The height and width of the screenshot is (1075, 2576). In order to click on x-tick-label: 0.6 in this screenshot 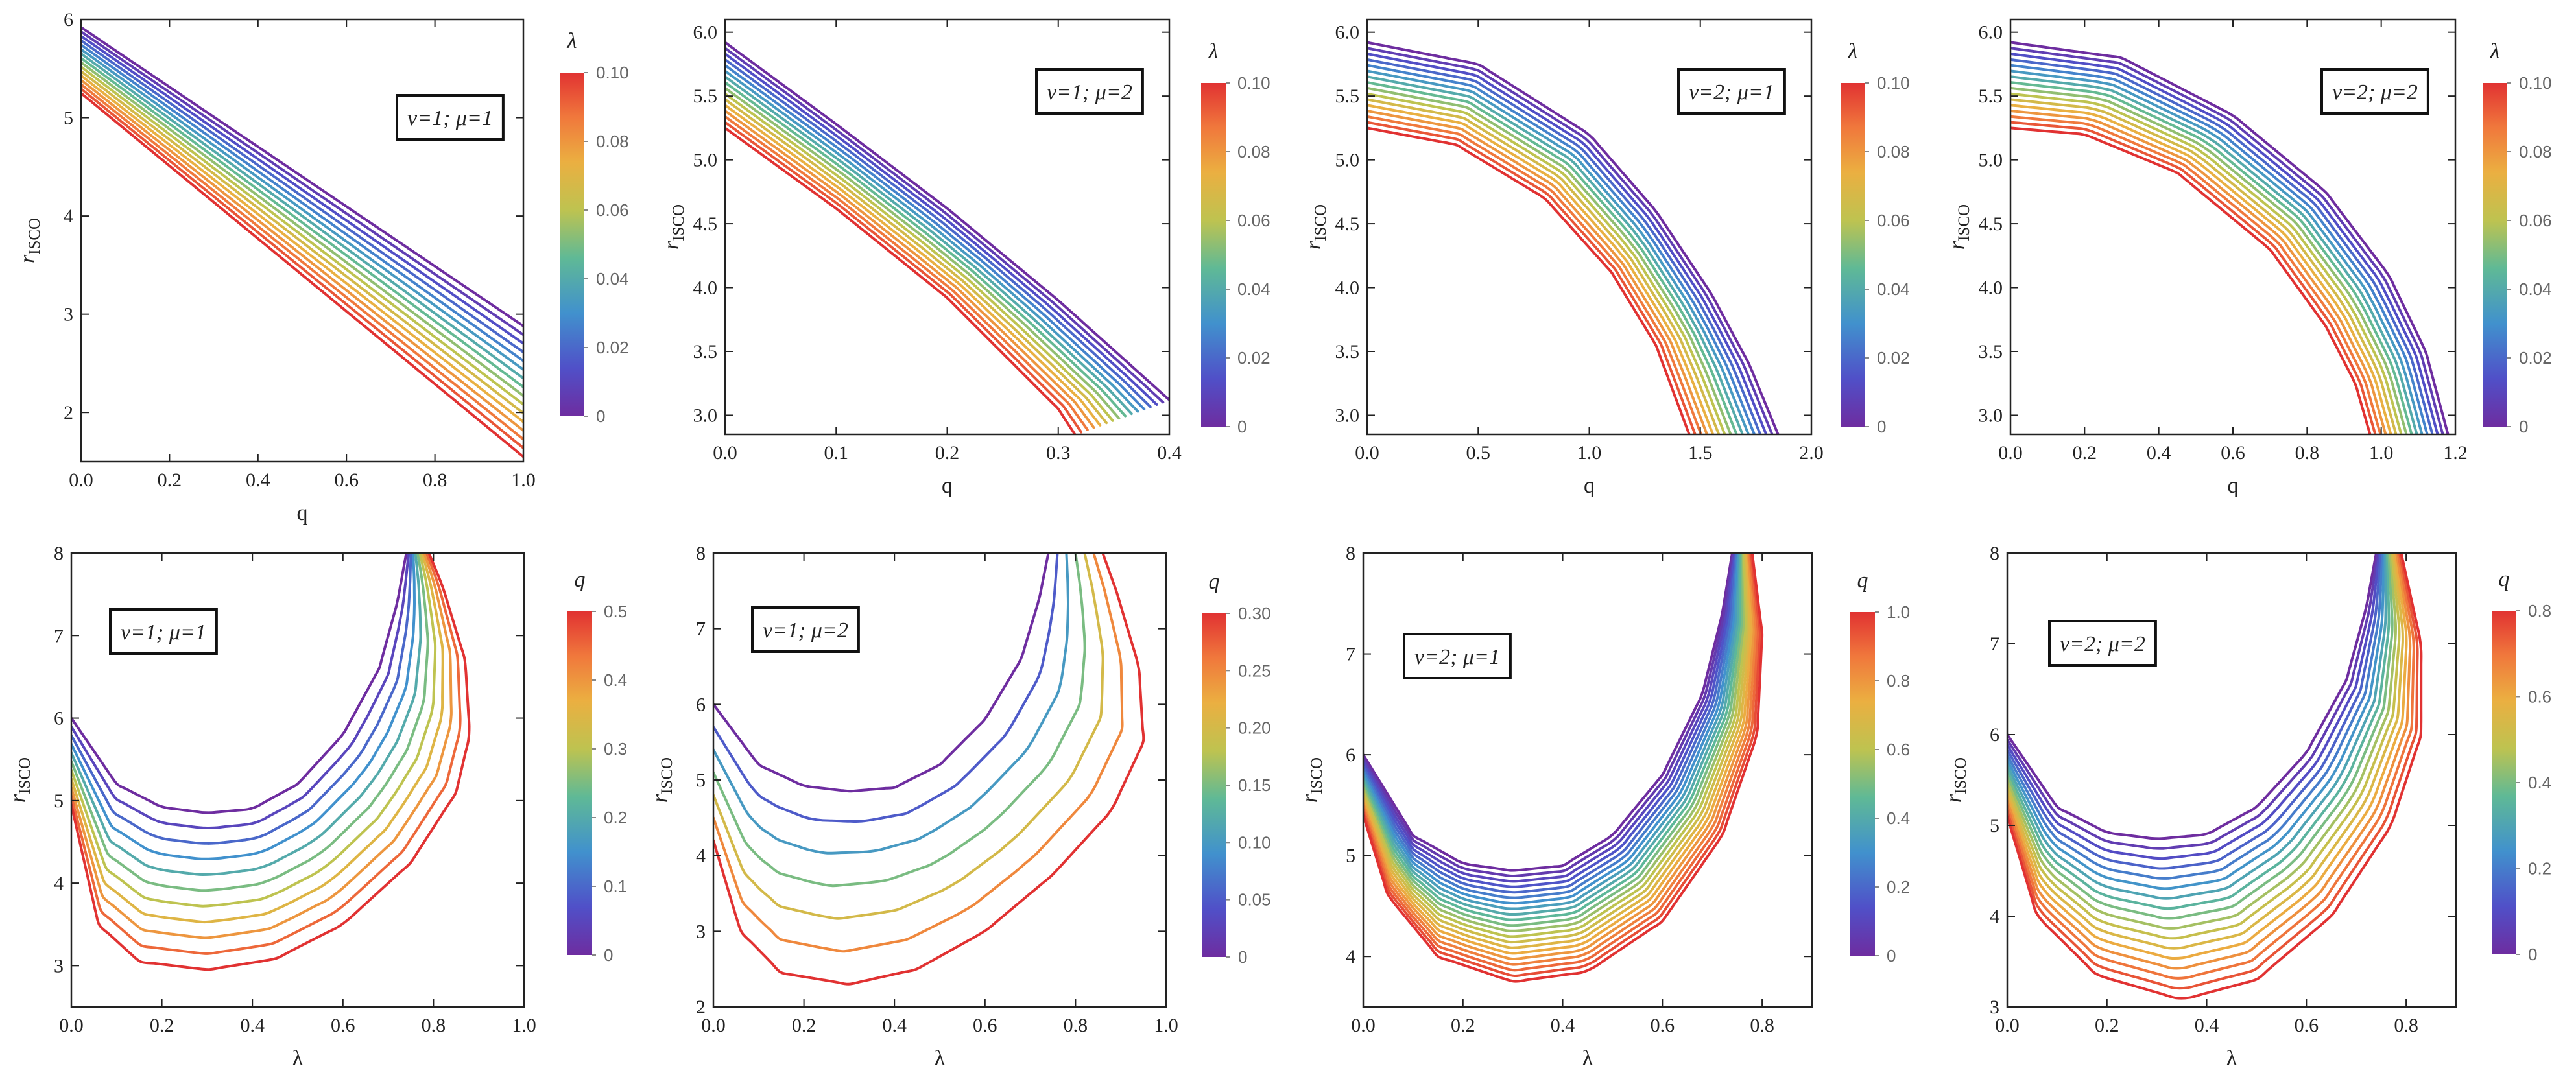, I will do `click(1663, 1025)`.